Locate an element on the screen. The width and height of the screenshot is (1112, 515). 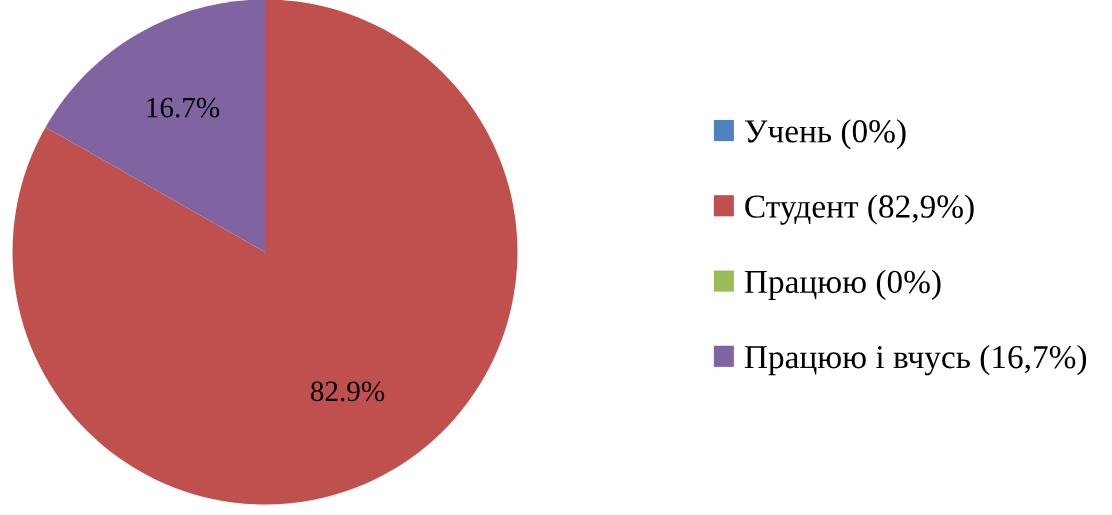
data-label: 82.9% is located at coordinates (347, 391).